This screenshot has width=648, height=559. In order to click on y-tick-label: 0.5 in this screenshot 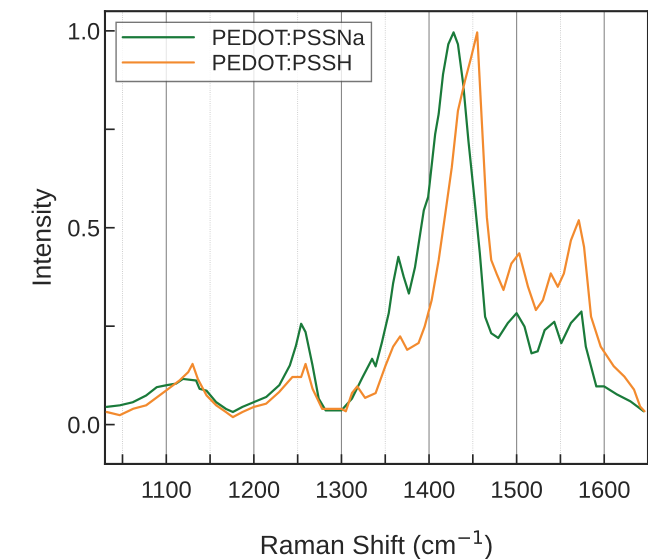, I will do `click(84, 228)`.